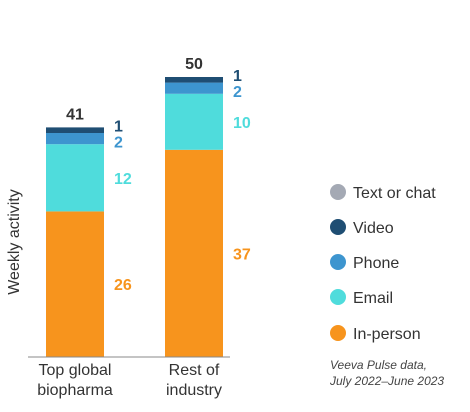 The image size is (470, 412). I want to click on segment-value-label: 10, so click(242, 123).